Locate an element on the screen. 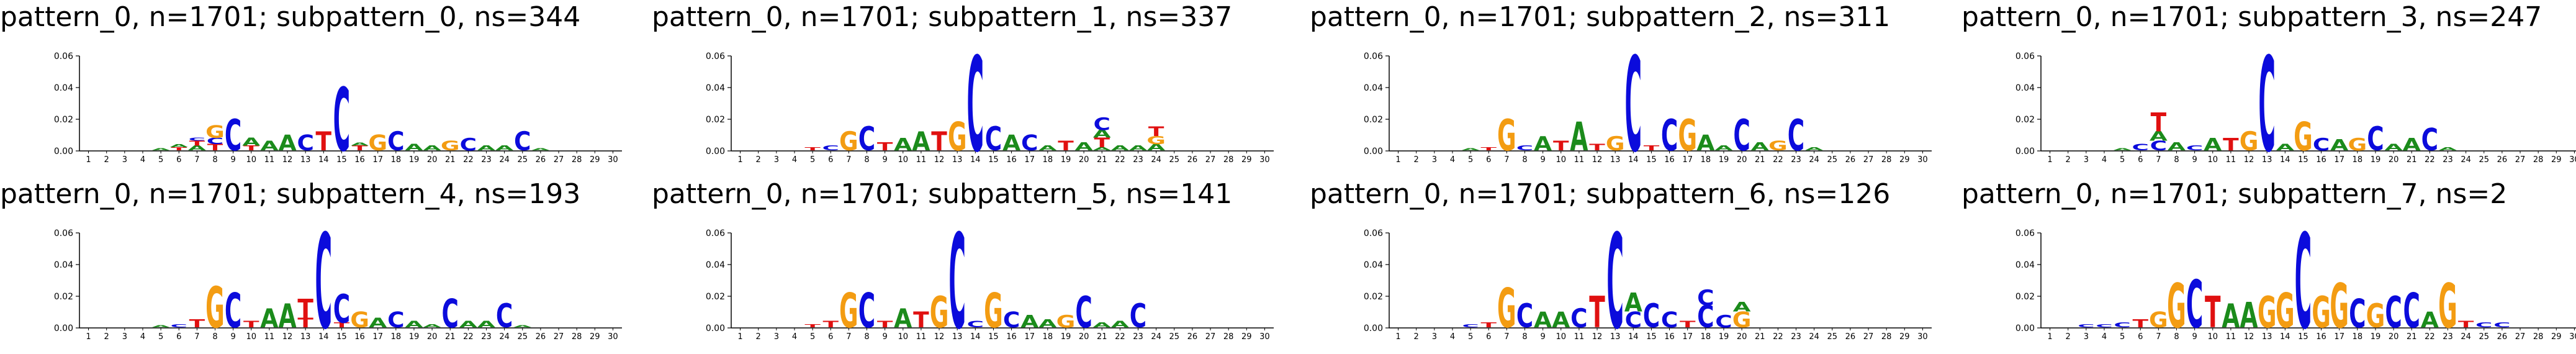 The image size is (2576, 354). x-tick-label: 23 is located at coordinates (1796, 337).